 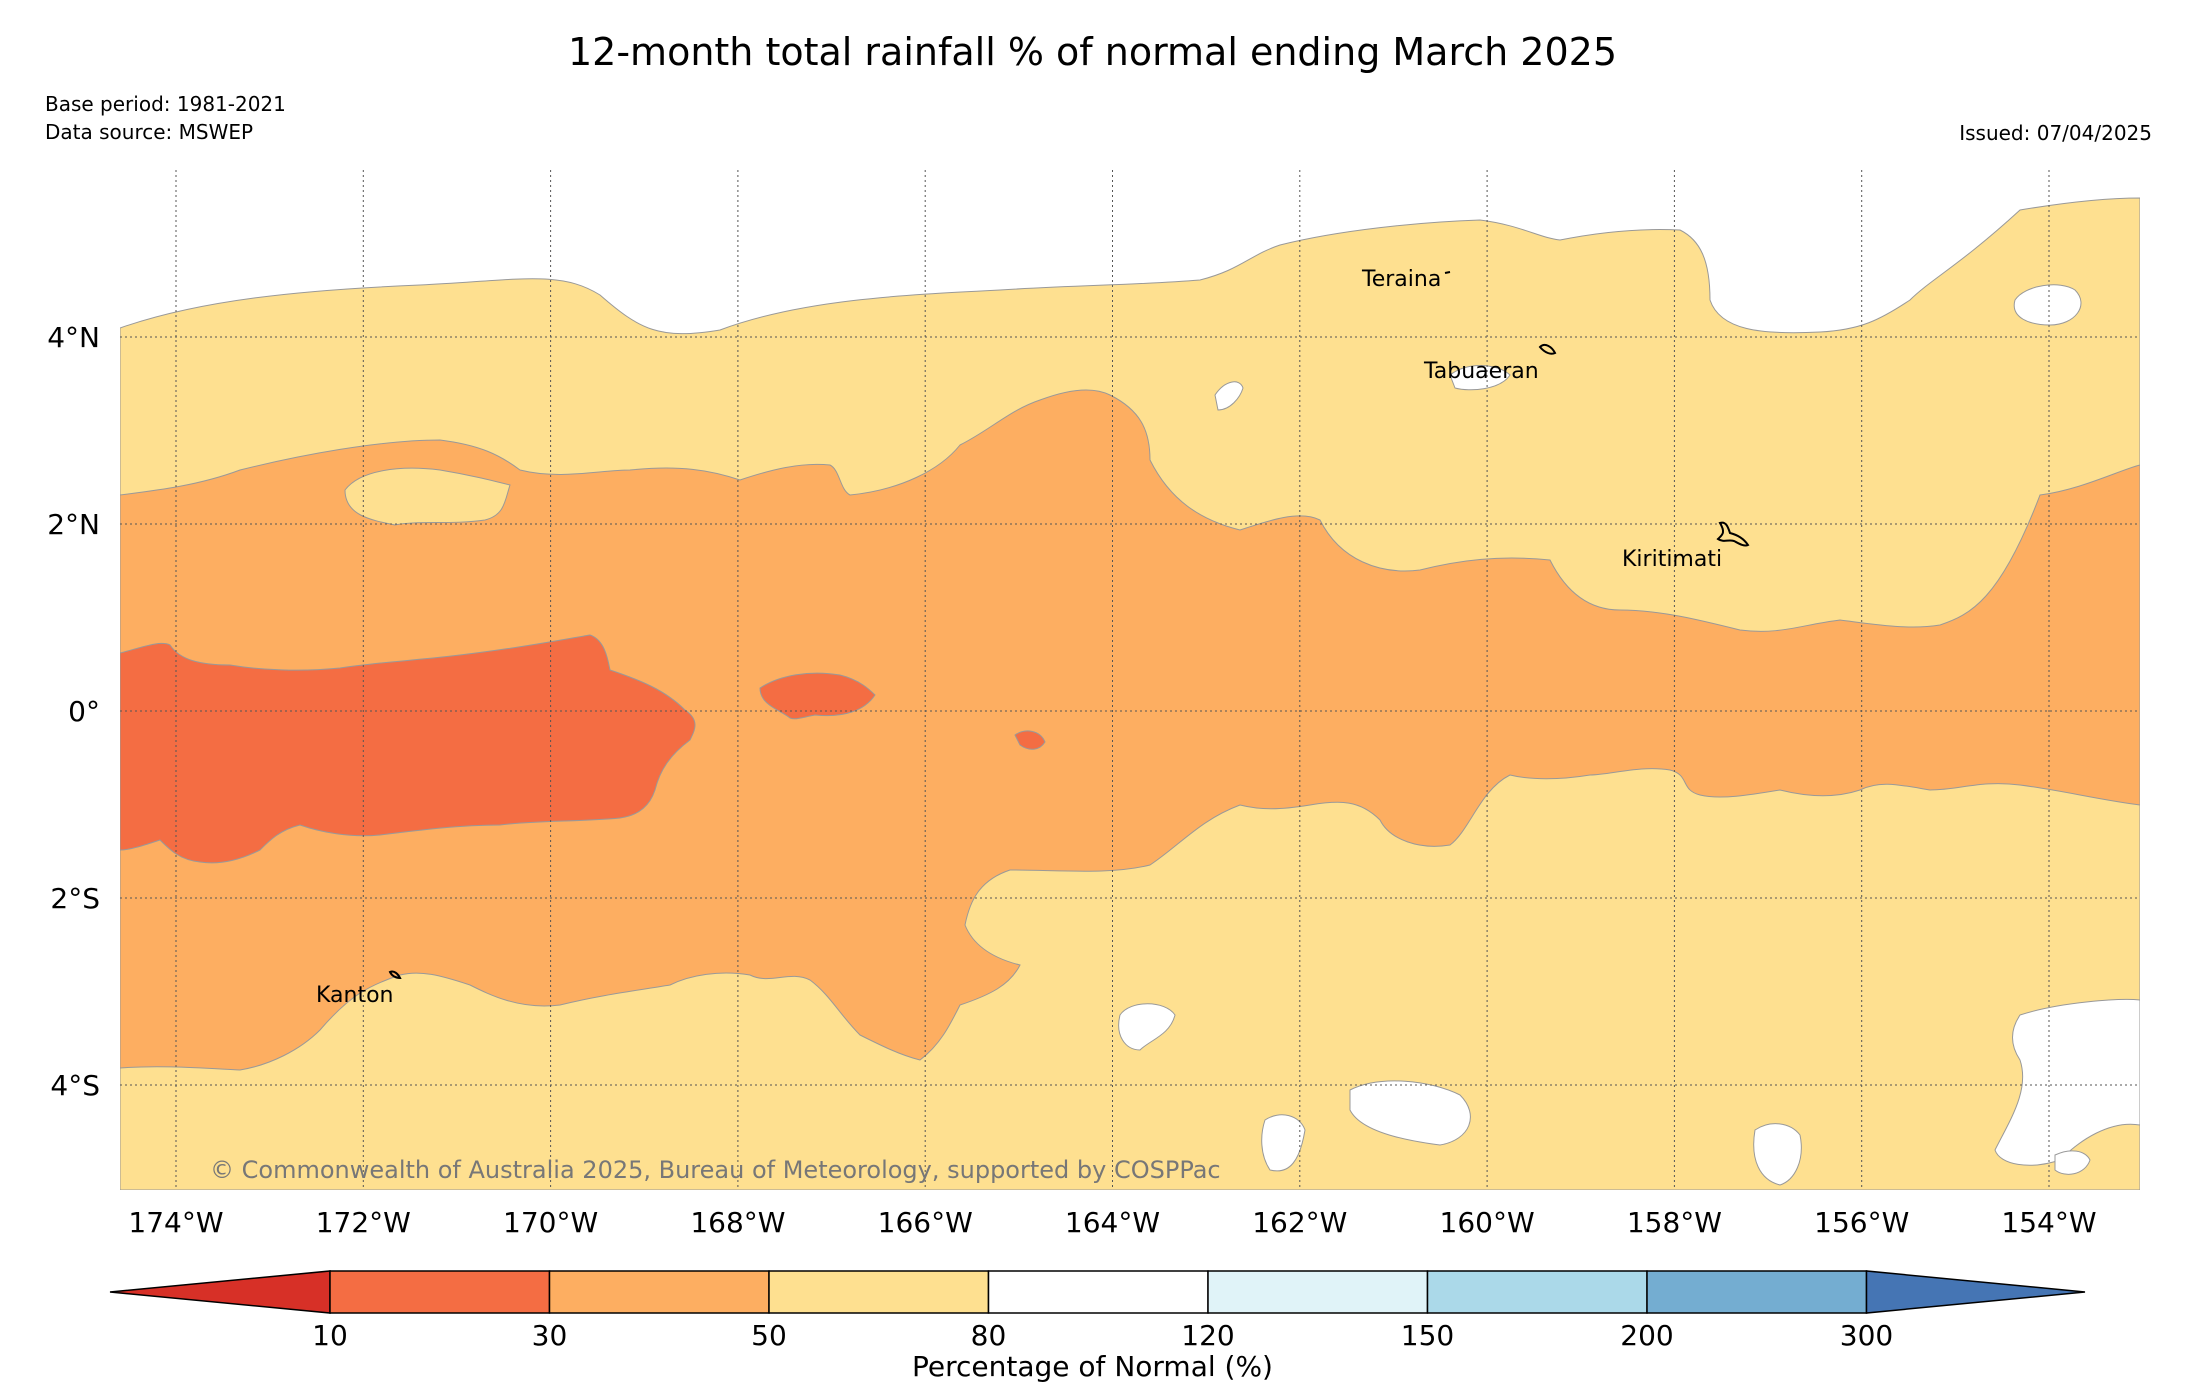 I want to click on place-label-tabuaeran: Tabuaeran, so click(x=1481, y=371).